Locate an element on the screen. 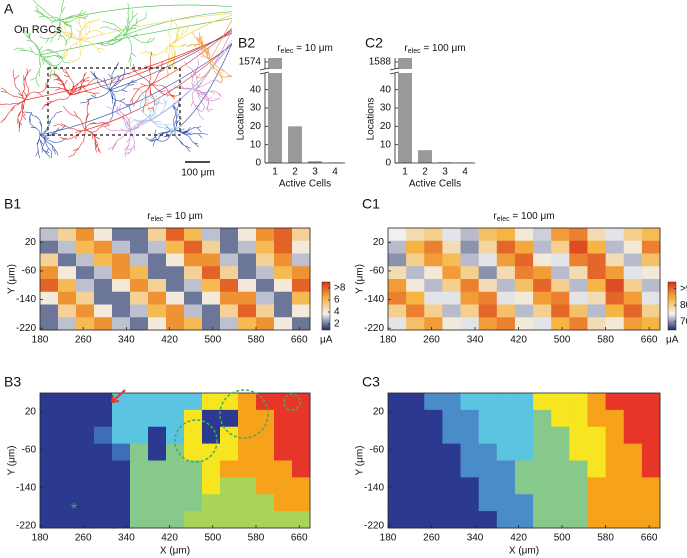  plot-frame is located at coordinates (175, 279).